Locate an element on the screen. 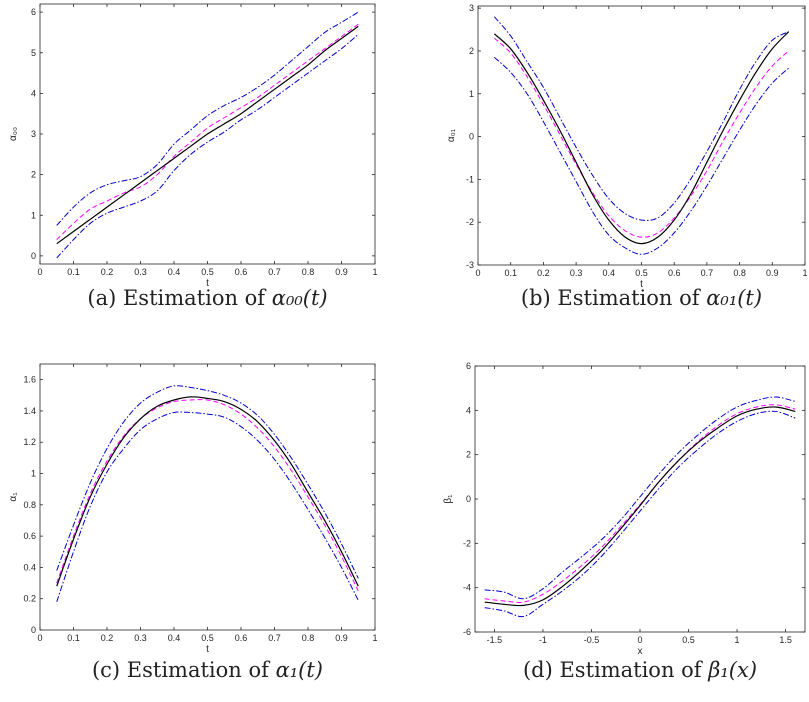 This screenshot has height=702, width=809. caption-a-math: α₀₀(t) is located at coordinates (299, 298).